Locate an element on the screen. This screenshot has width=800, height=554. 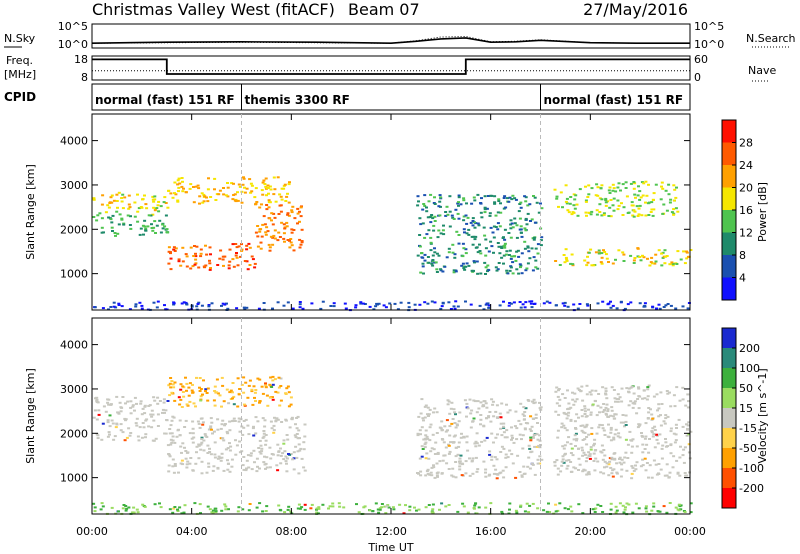
freq-unit: [MHz] is located at coordinates (20, 74).